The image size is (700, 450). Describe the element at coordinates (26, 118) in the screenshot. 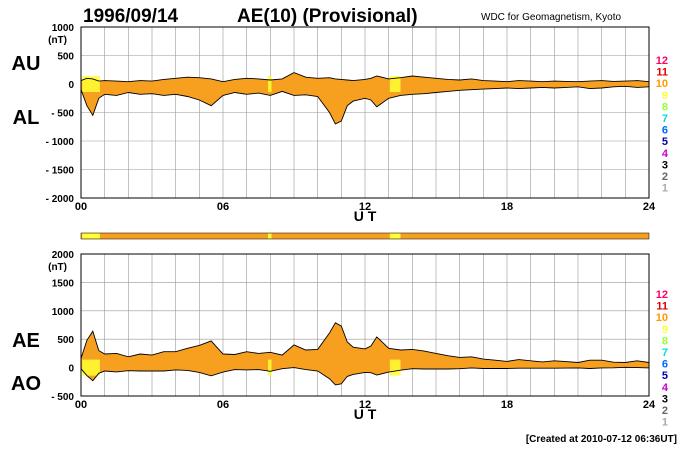

I see `al-label: AL` at that location.